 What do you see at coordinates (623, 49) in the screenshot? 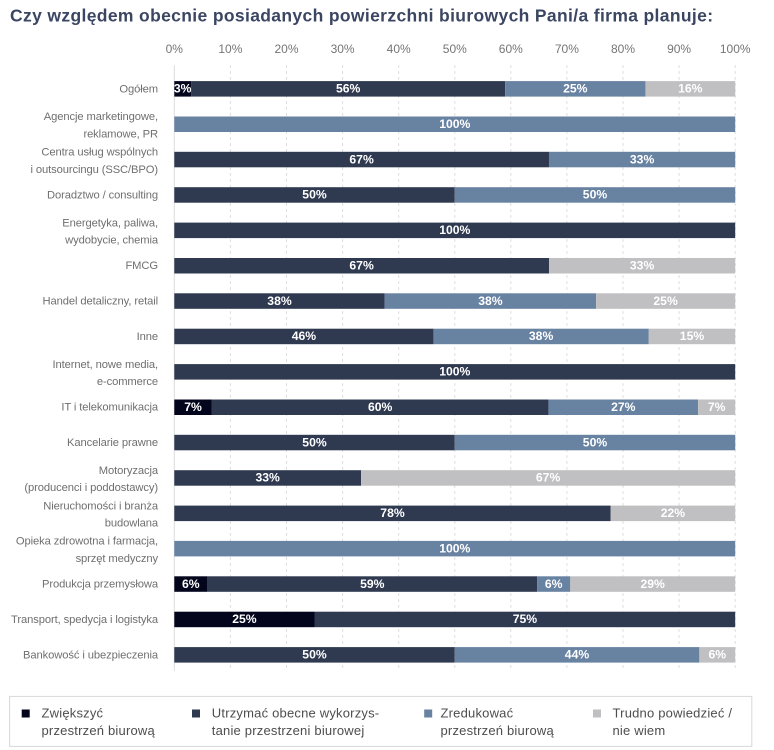
I see `svg-text: 80%` at bounding box center [623, 49].